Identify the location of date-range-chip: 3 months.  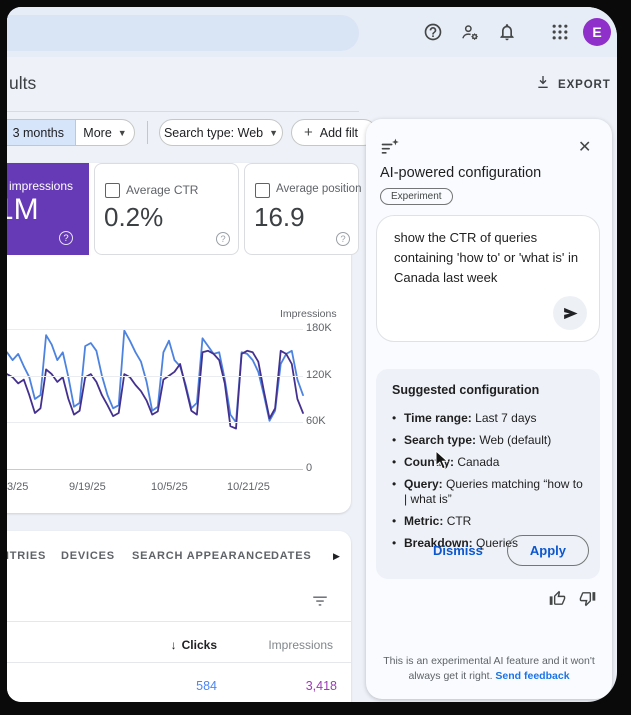
(41, 132).